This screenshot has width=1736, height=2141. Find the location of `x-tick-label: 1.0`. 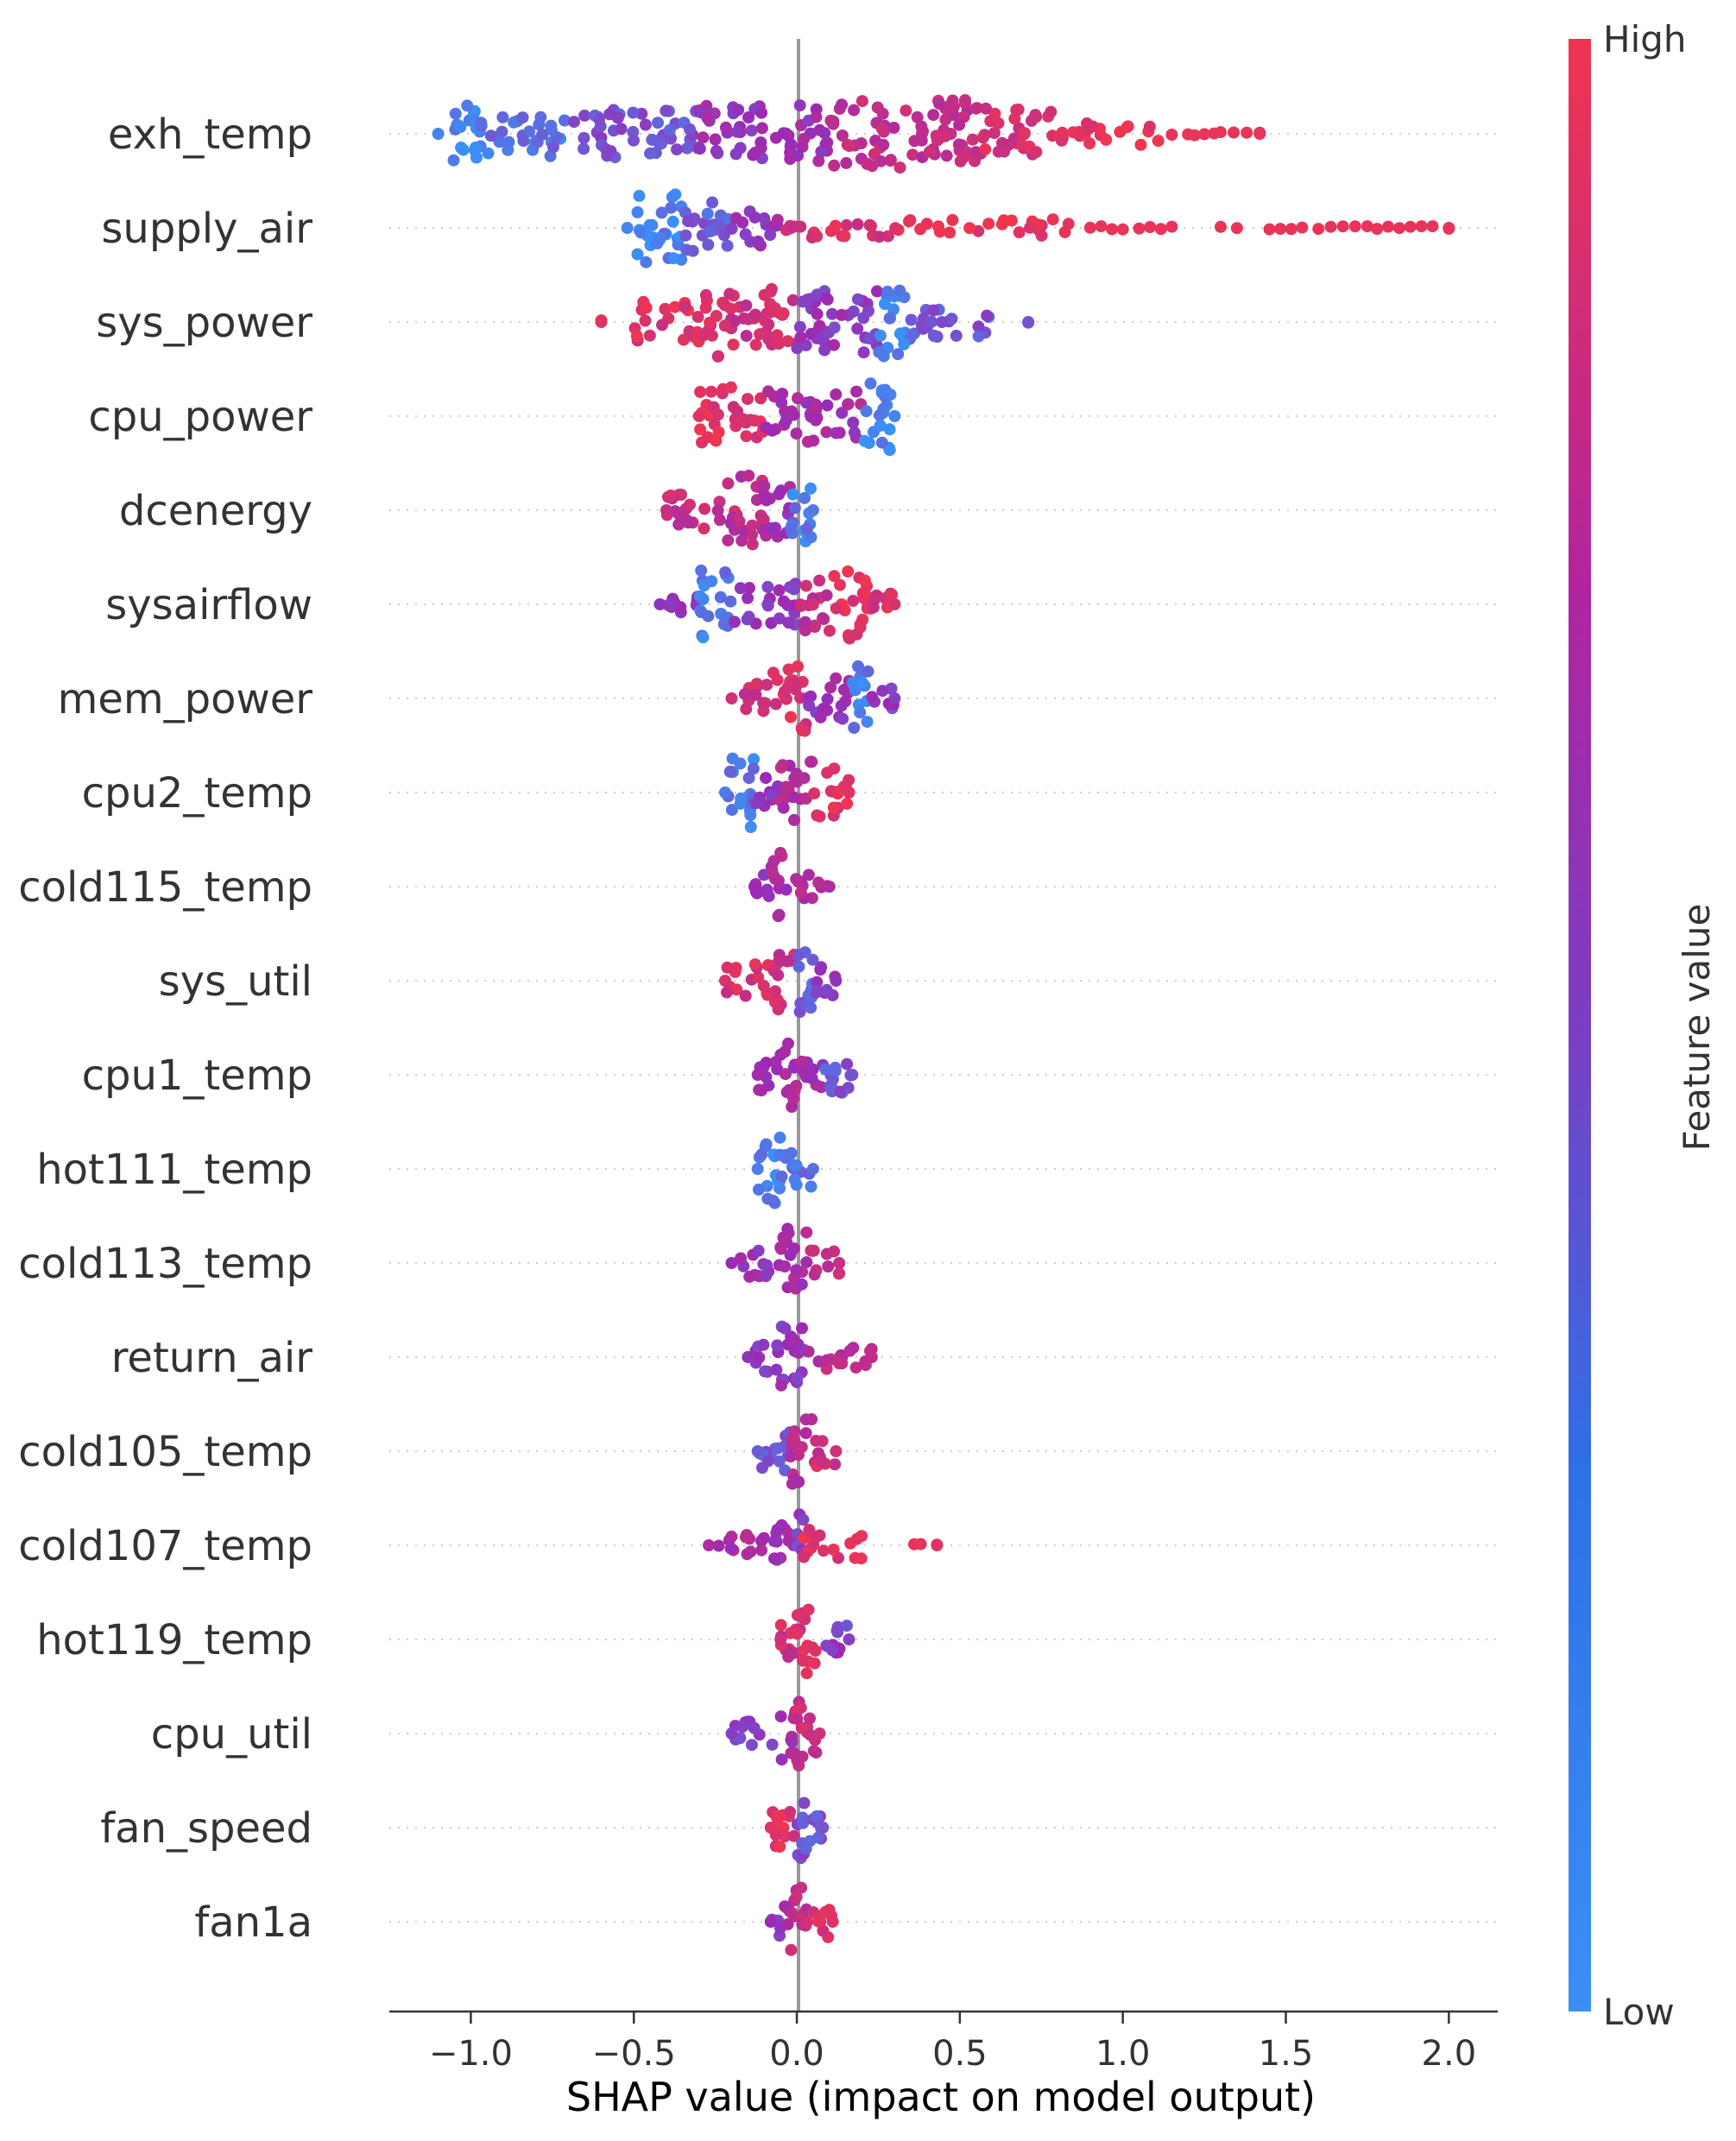

x-tick-label: 1.0 is located at coordinates (1123, 2054).